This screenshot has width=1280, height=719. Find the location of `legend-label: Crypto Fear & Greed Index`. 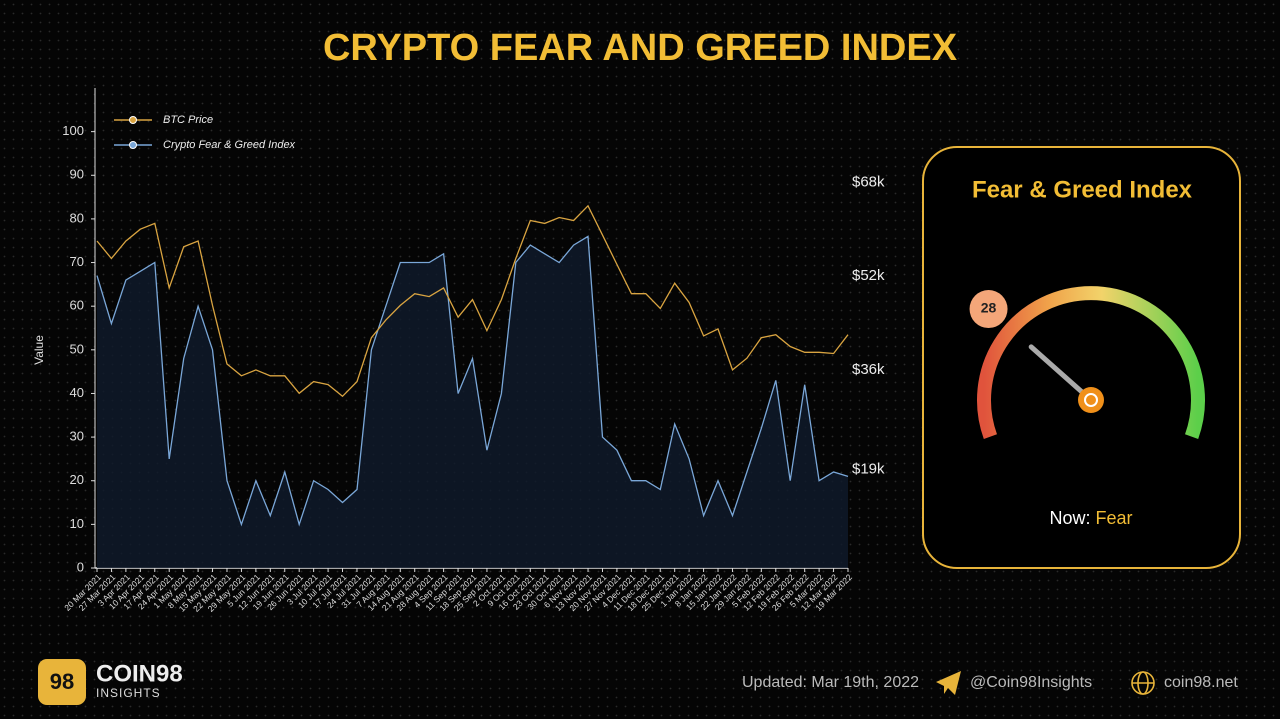

legend-label: Crypto Fear & Greed Index is located at coordinates (229, 145).